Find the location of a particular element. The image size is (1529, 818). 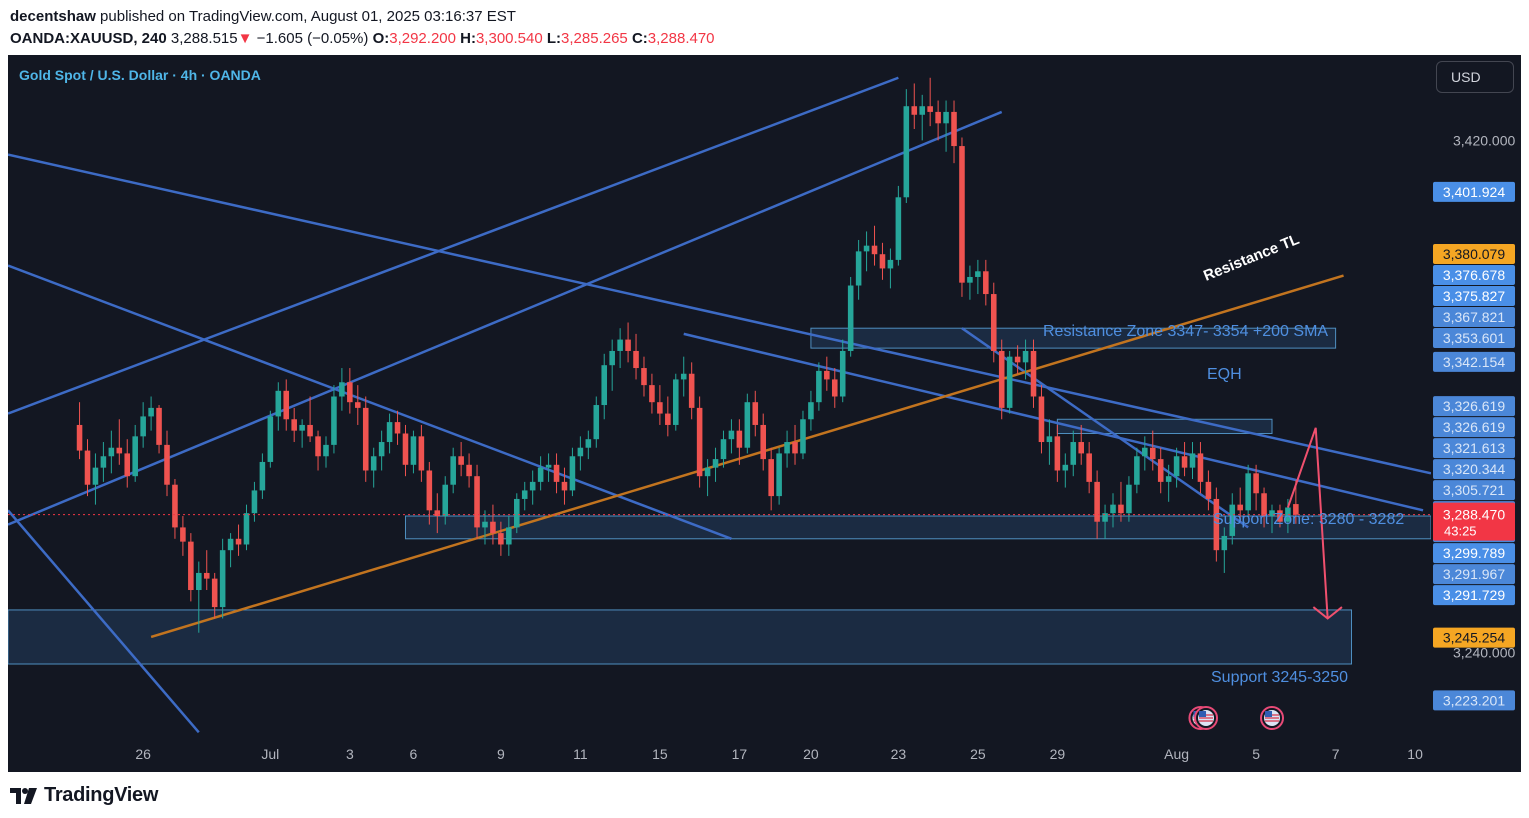

x-tick-label: Jul is located at coordinates (270, 754).